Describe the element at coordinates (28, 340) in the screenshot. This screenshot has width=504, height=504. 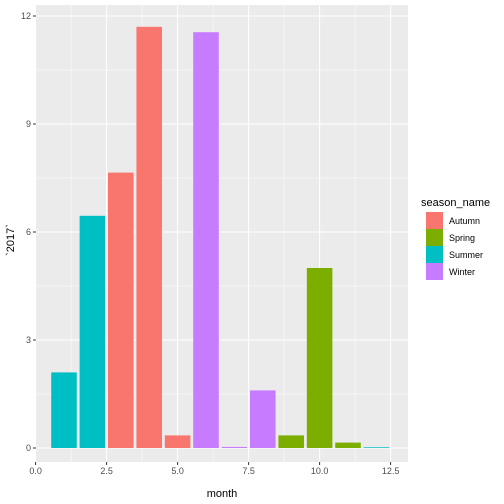
I see `y-tick-label: 3` at that location.